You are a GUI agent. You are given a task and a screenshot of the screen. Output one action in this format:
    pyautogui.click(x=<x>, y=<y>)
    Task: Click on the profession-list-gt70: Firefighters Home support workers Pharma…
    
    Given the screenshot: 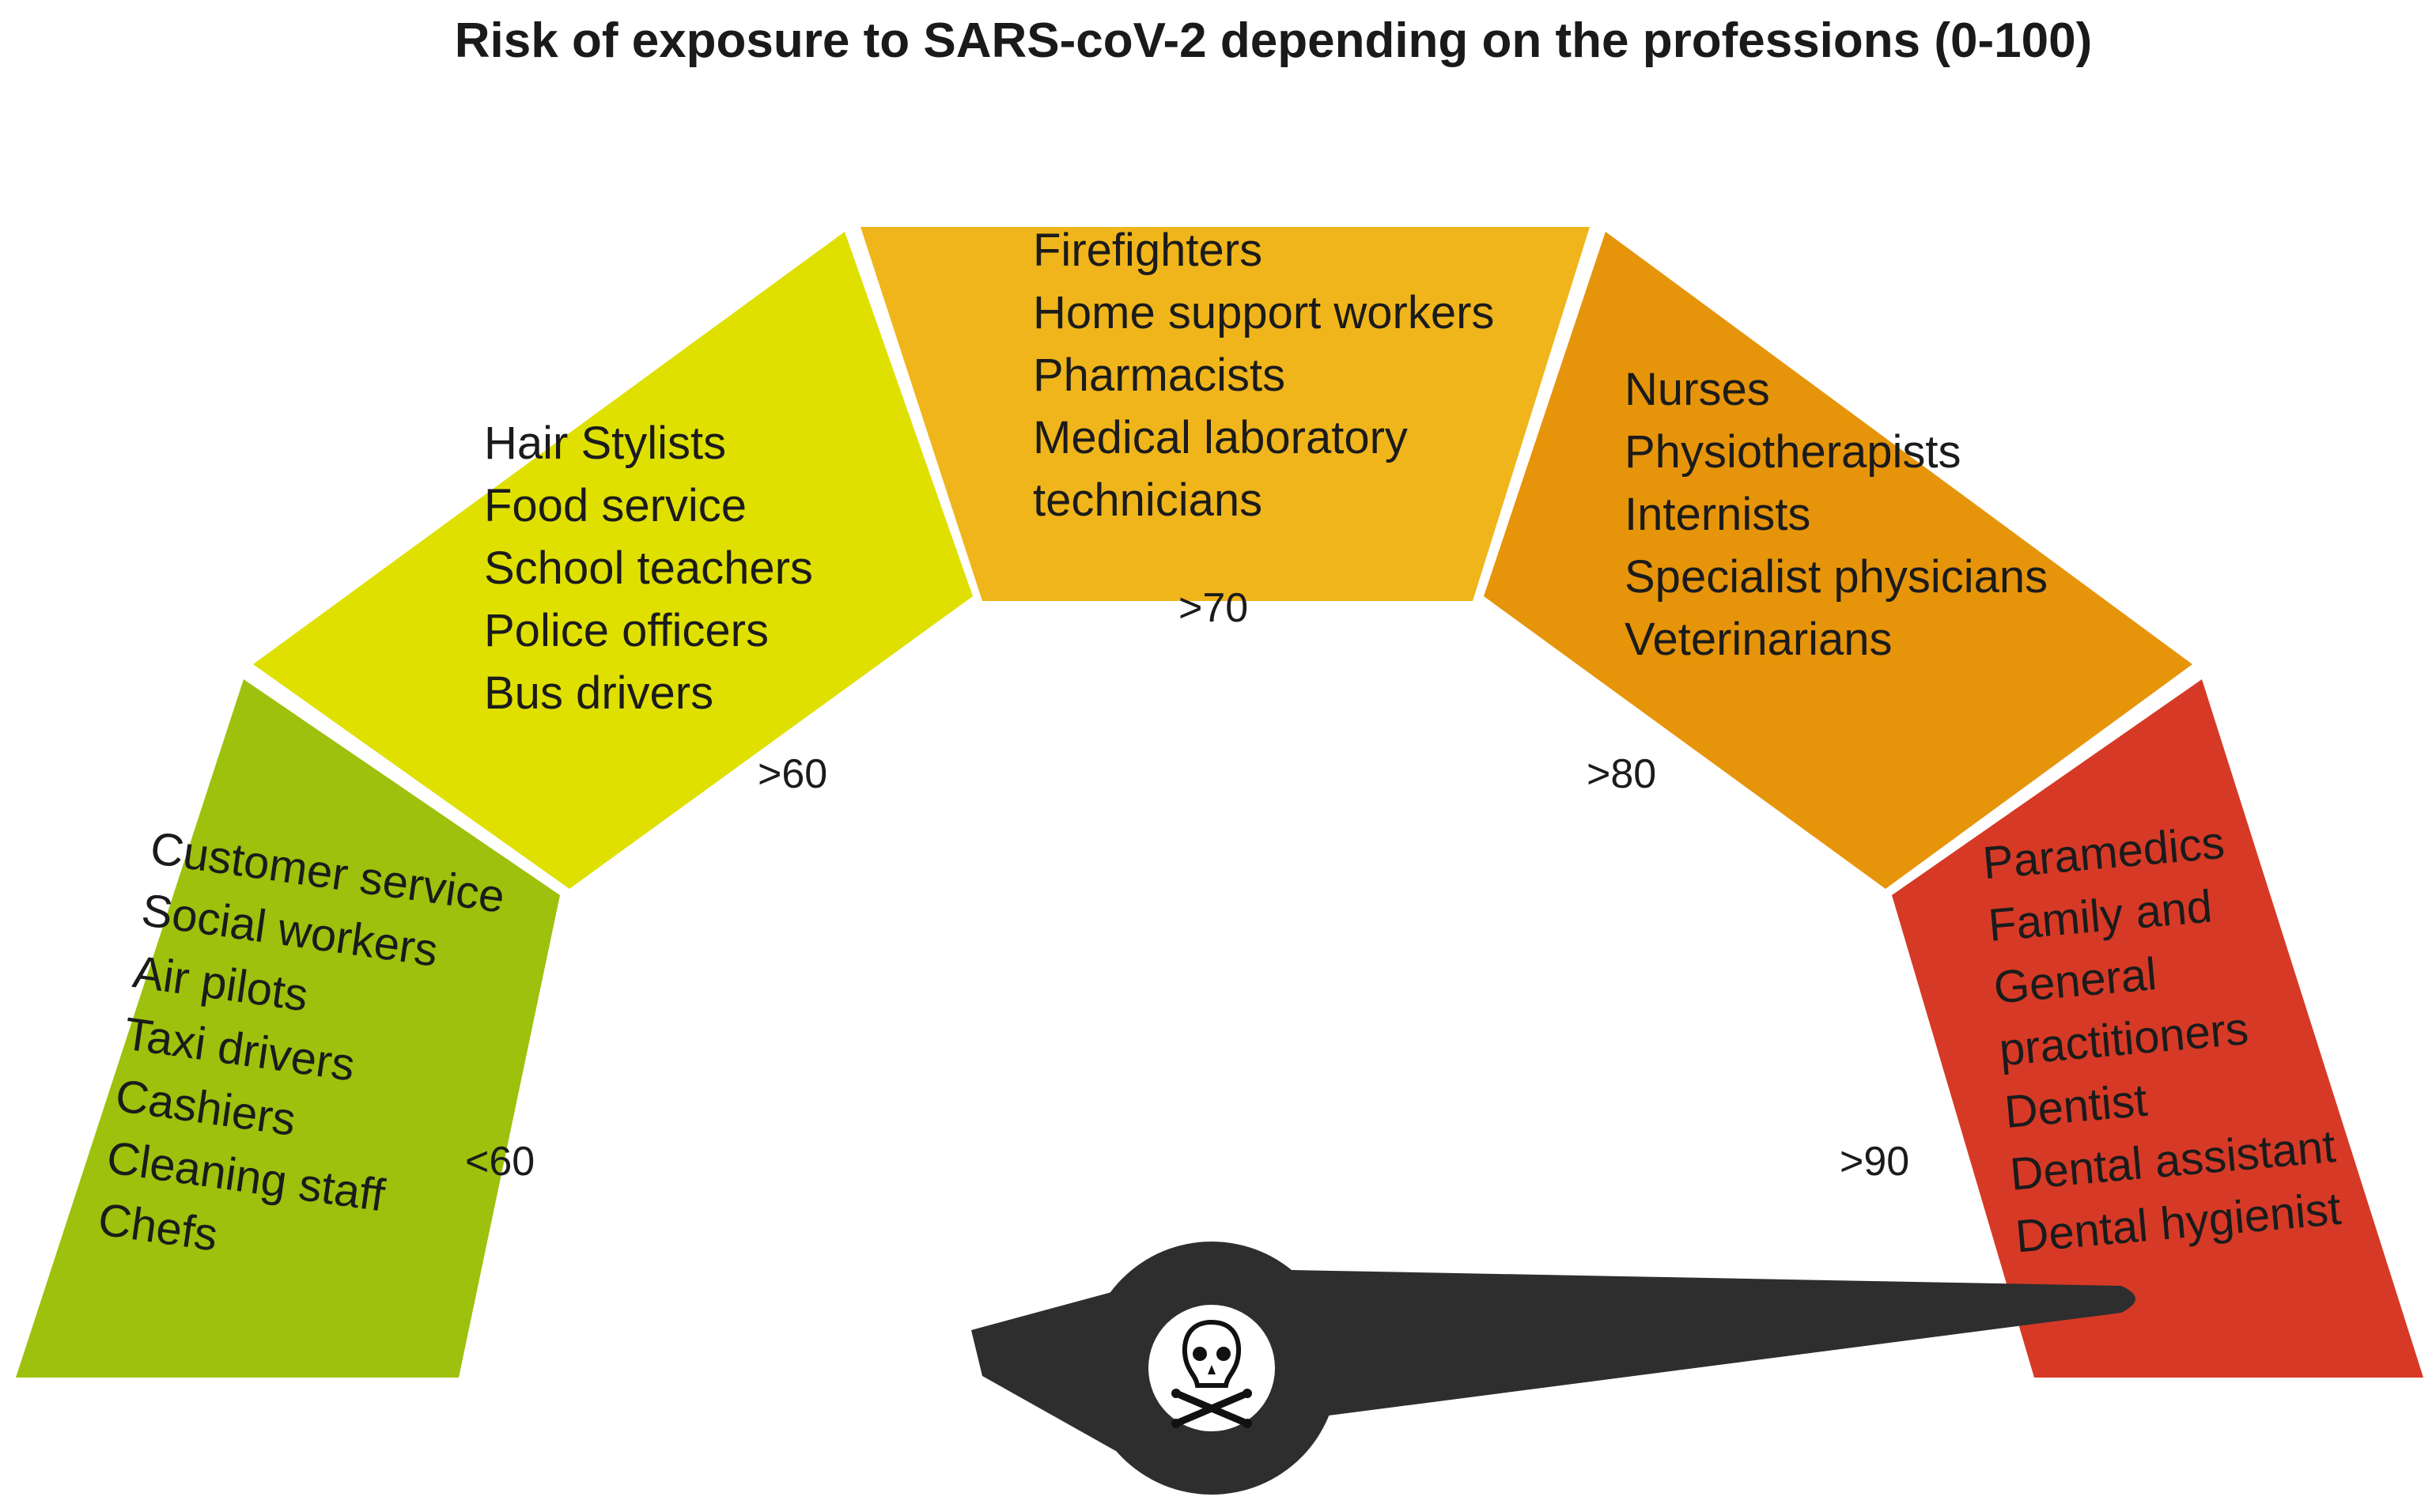 What is the action you would take?
    pyautogui.click(x=1263, y=375)
    